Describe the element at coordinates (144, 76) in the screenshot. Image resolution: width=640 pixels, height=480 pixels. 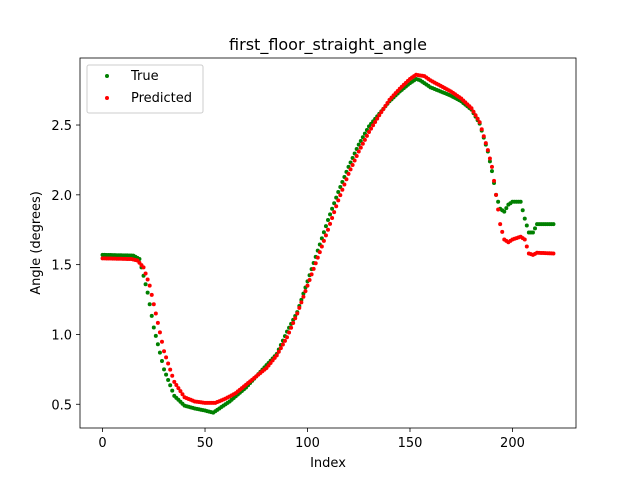
I see `legend-label-true: True` at that location.